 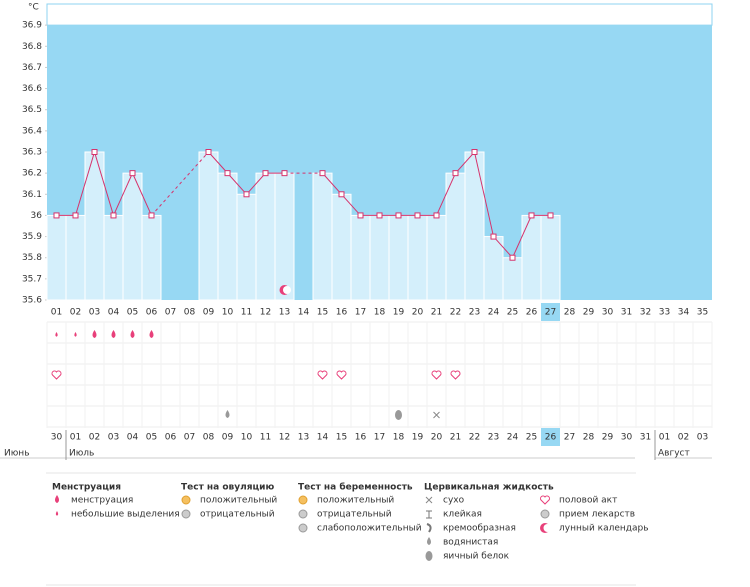 I want to click on t, so click(x=429, y=514).